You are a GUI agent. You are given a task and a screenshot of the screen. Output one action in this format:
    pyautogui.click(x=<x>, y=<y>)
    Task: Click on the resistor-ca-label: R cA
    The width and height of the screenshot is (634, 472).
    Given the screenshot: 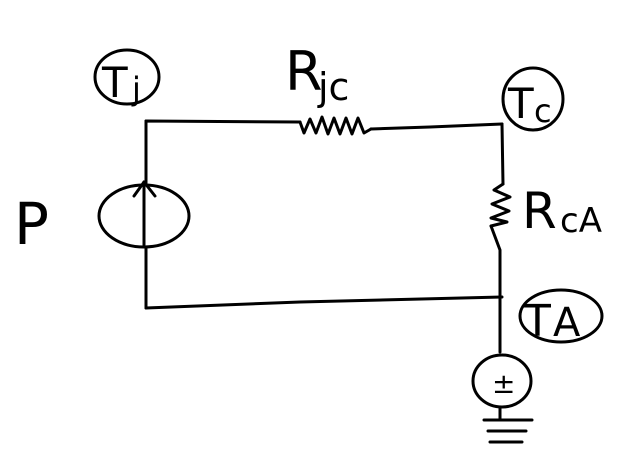 What is the action you would take?
    pyautogui.click(x=562, y=211)
    